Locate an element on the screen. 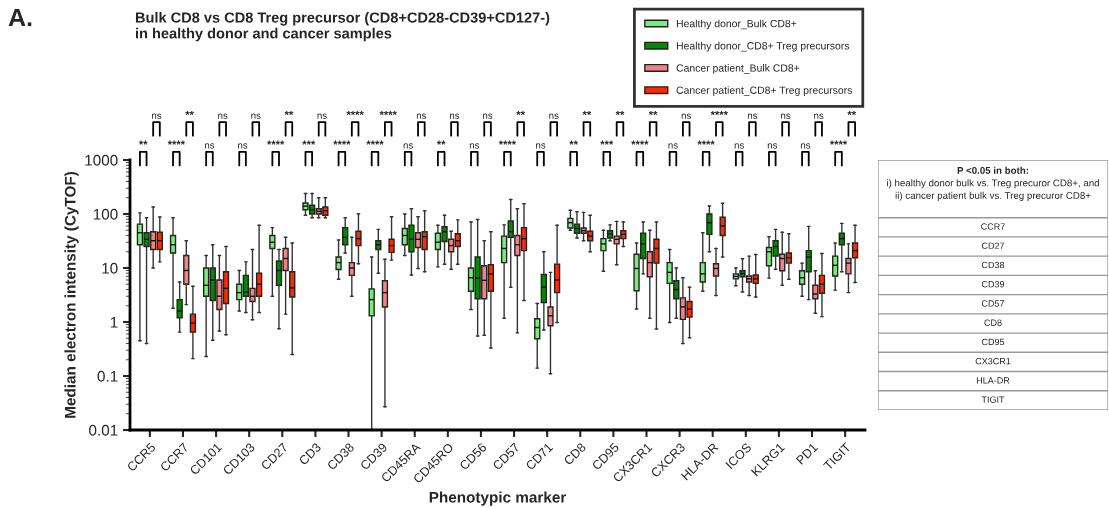  legend-label: Healthy donor_Bulk CD8+ is located at coordinates (736, 24).